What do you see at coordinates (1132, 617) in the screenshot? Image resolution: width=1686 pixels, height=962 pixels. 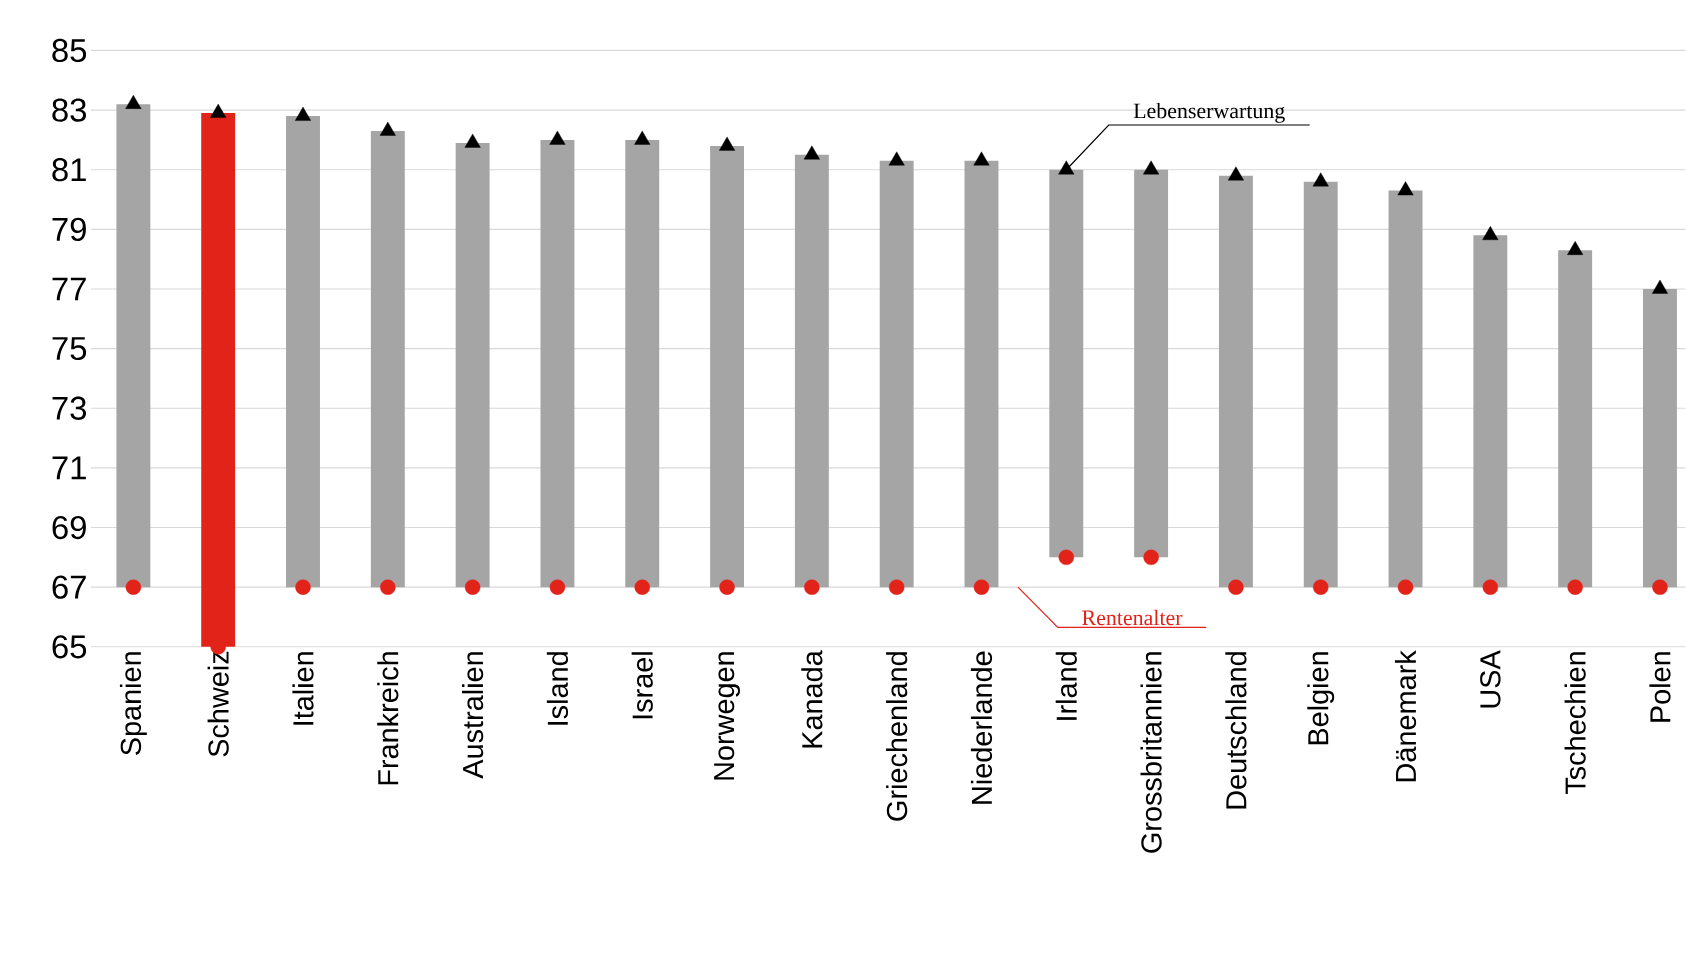 I see `annotation: Rentenalter` at bounding box center [1132, 617].